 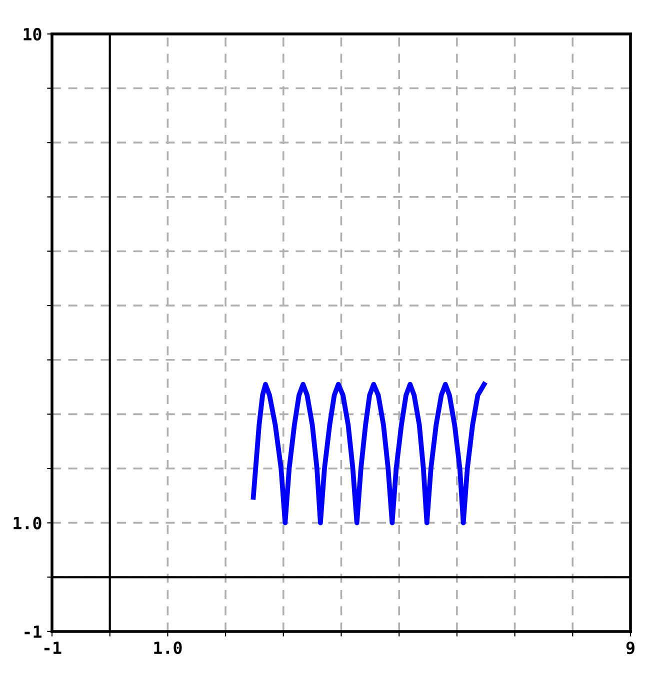 I want to click on x-tick-label: 1.0, so click(x=168, y=647).